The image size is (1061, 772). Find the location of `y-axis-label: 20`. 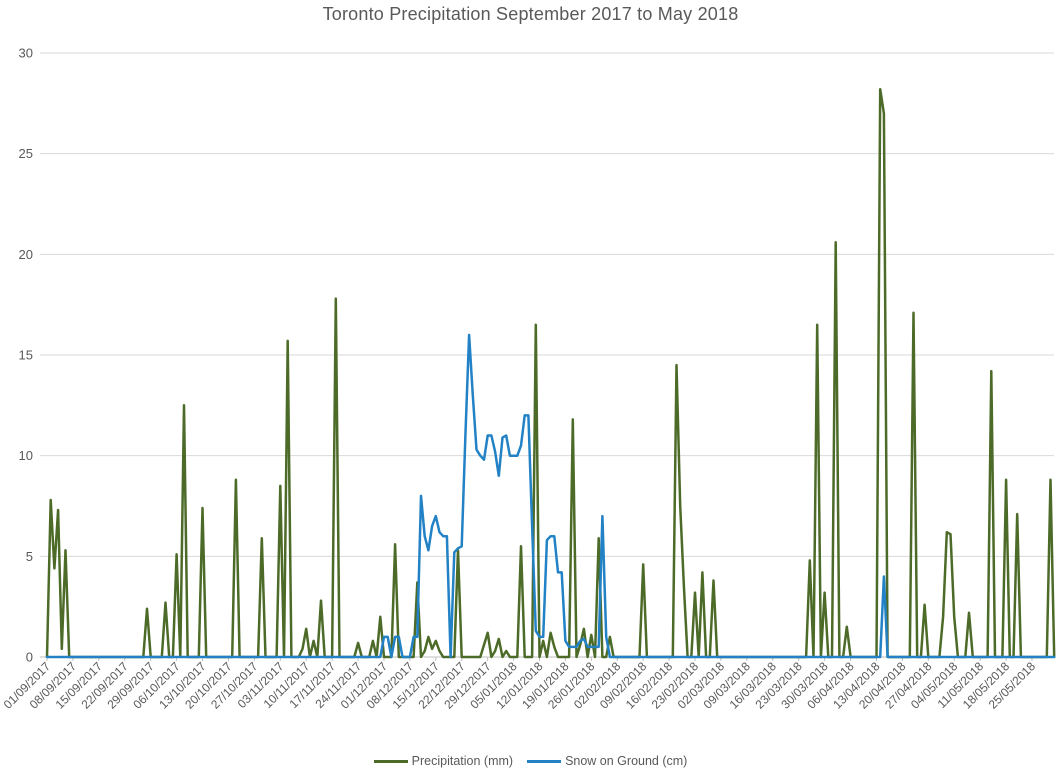

y-axis-label: 20 is located at coordinates (26, 254).